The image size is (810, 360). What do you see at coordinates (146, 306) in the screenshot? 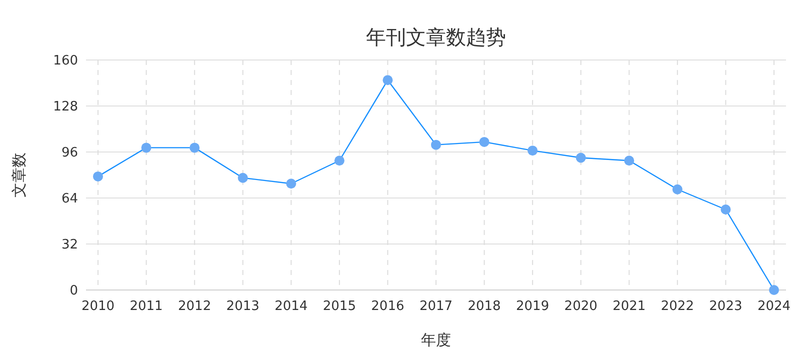
I see `x-tick-label: 2011` at bounding box center [146, 306].